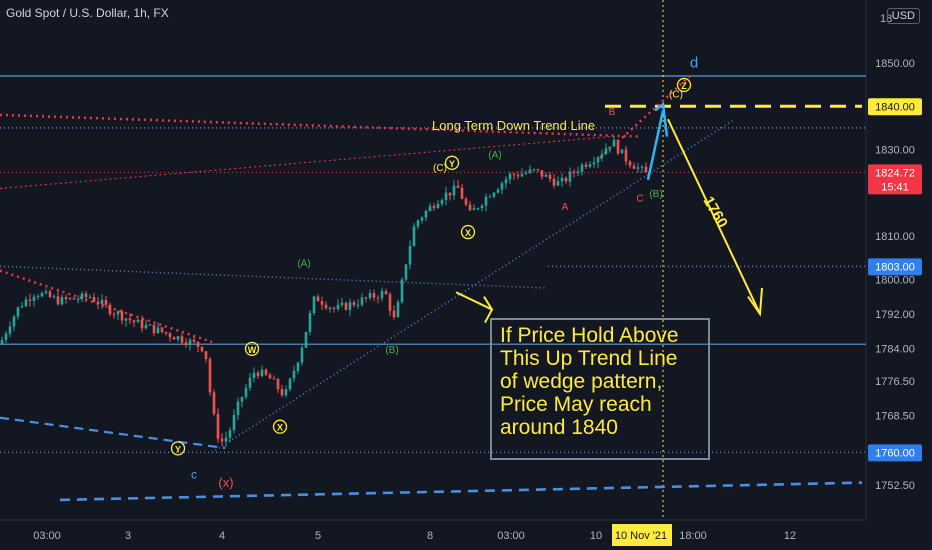 This screenshot has height=550, width=932. I want to click on wave-label-16: Y, so click(178, 449).